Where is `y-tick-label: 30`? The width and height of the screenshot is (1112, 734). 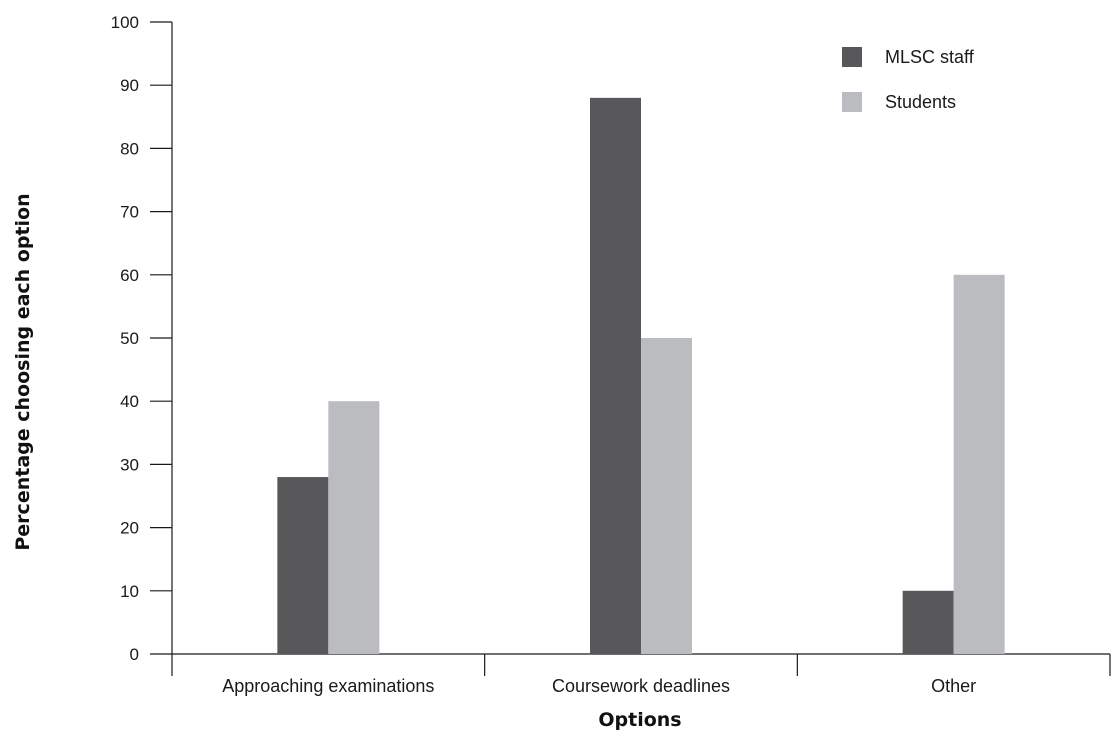 y-tick-label: 30 is located at coordinates (129, 464).